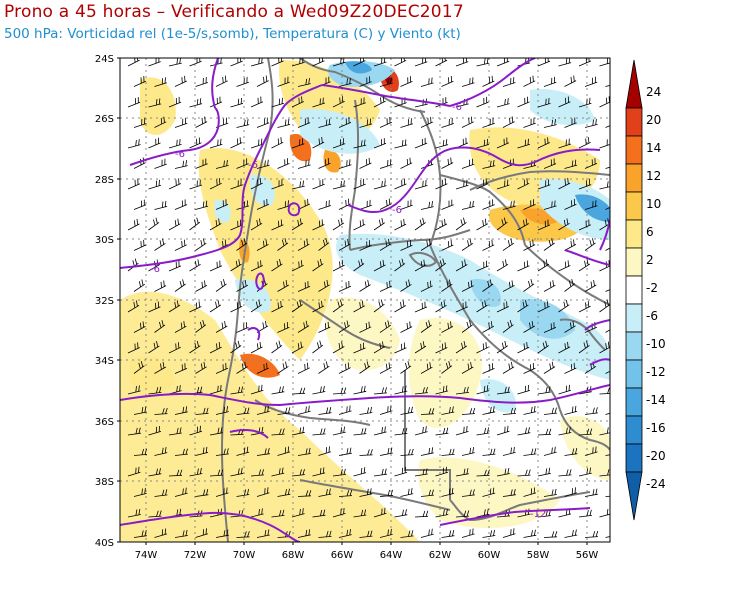 Image resolution: width=750 pixels, height=600 pixels. What do you see at coordinates (366, 543) in the screenshot?
I see `lon-axis` at bounding box center [366, 543].